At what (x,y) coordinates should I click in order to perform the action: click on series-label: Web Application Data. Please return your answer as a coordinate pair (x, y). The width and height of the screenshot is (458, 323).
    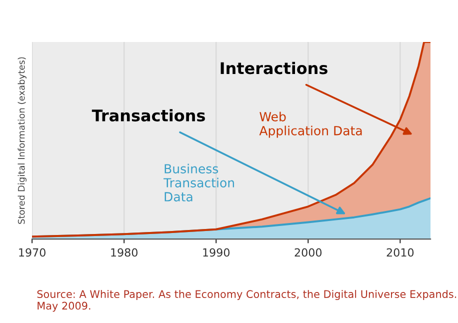
    Looking at the image, I should click on (310, 125).